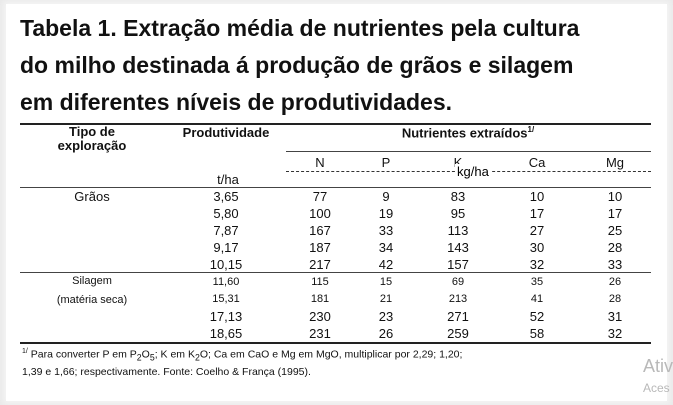 The height and width of the screenshot is (405, 673). I want to click on table-cell: 167, so click(320, 230).